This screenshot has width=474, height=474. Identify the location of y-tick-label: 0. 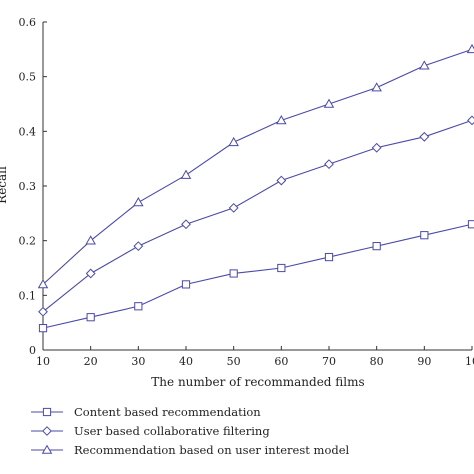
(32, 350).